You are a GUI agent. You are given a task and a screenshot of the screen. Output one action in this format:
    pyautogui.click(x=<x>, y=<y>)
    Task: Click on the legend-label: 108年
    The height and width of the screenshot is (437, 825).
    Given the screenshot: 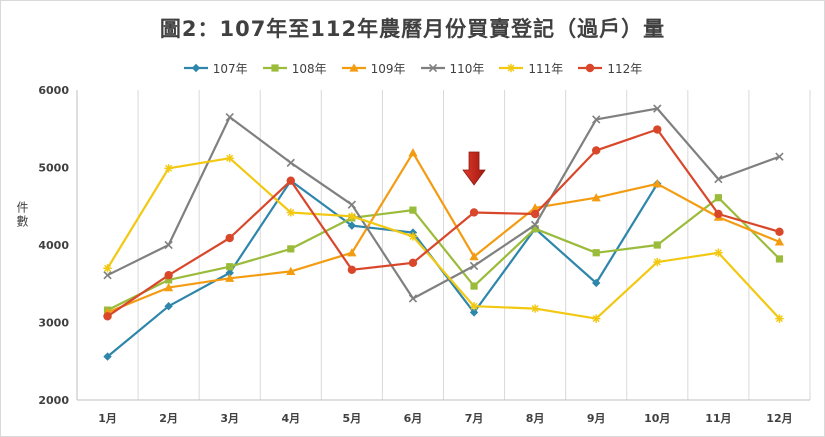 What is the action you would take?
    pyautogui.click(x=309, y=68)
    